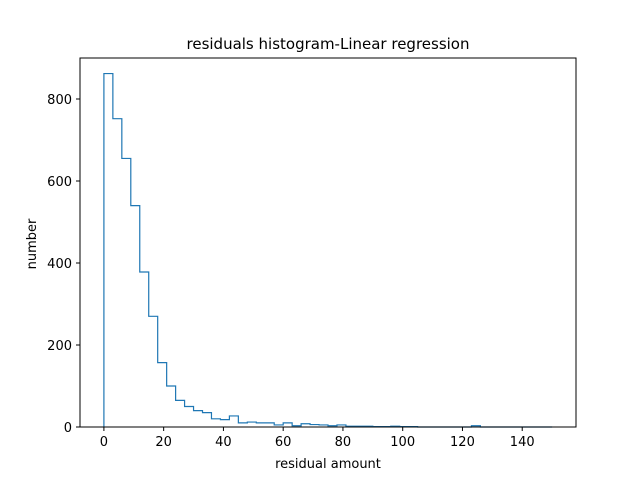 The image size is (640, 480). Describe the element at coordinates (163, 442) in the screenshot. I see `x-tick-label: 20` at that location.